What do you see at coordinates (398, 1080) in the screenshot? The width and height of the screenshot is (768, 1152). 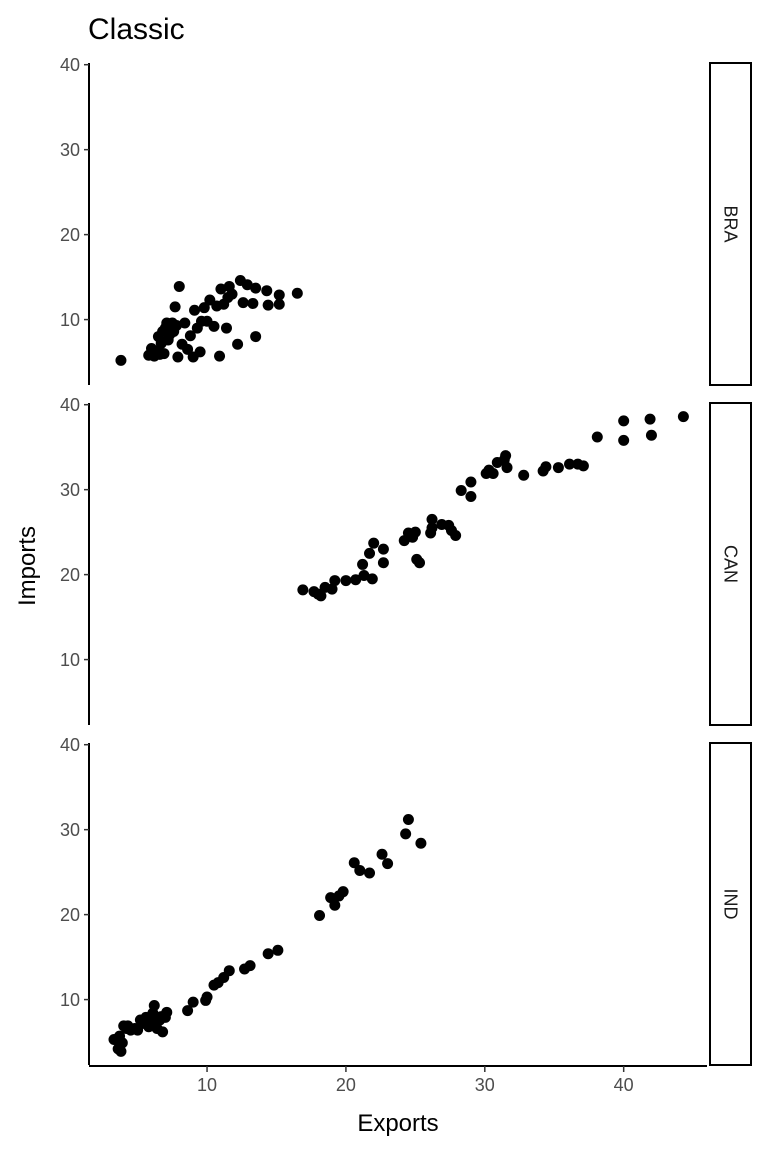 I see `x-axis: 10 20 30 40` at bounding box center [398, 1080].